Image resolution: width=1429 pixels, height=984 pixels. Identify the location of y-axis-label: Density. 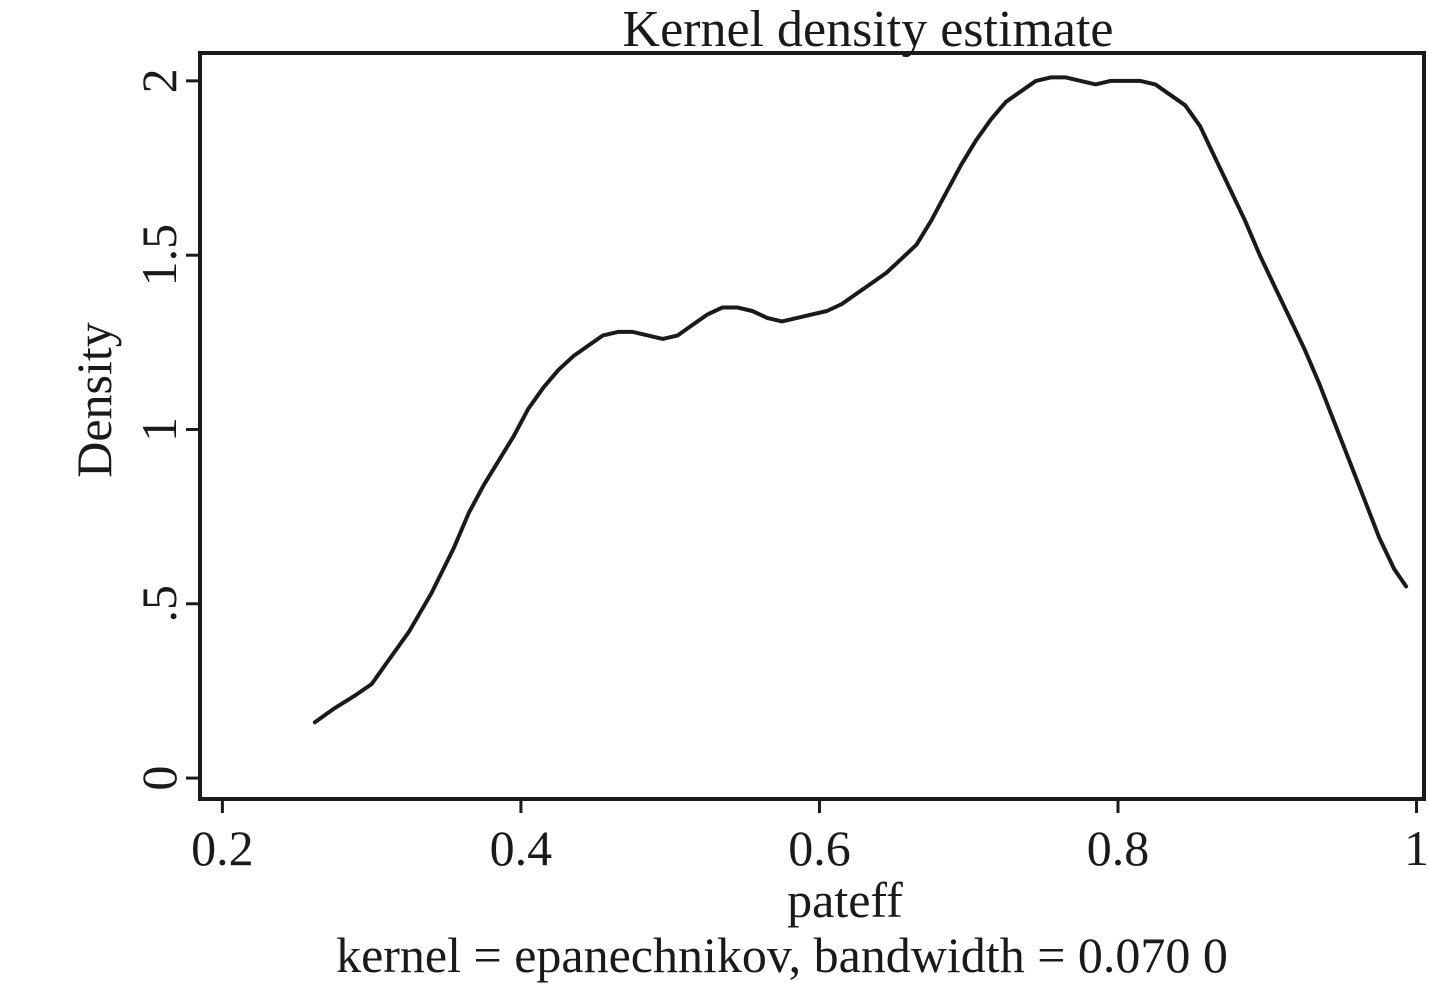
(94, 400).